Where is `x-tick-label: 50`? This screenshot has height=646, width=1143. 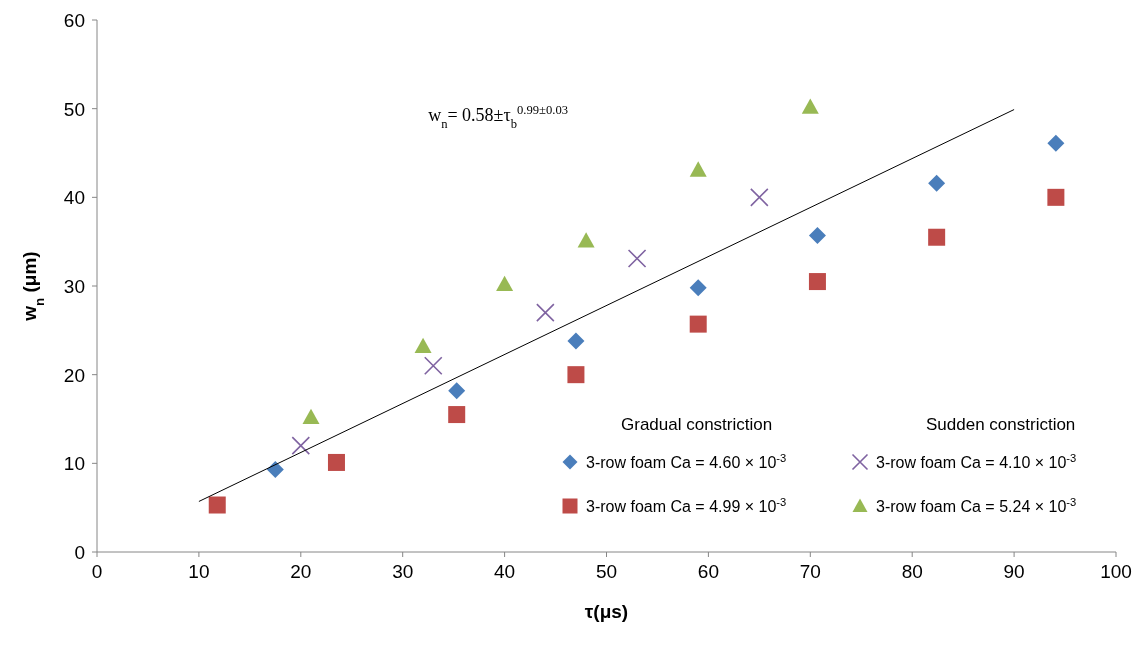 x-tick-label: 50 is located at coordinates (606, 571).